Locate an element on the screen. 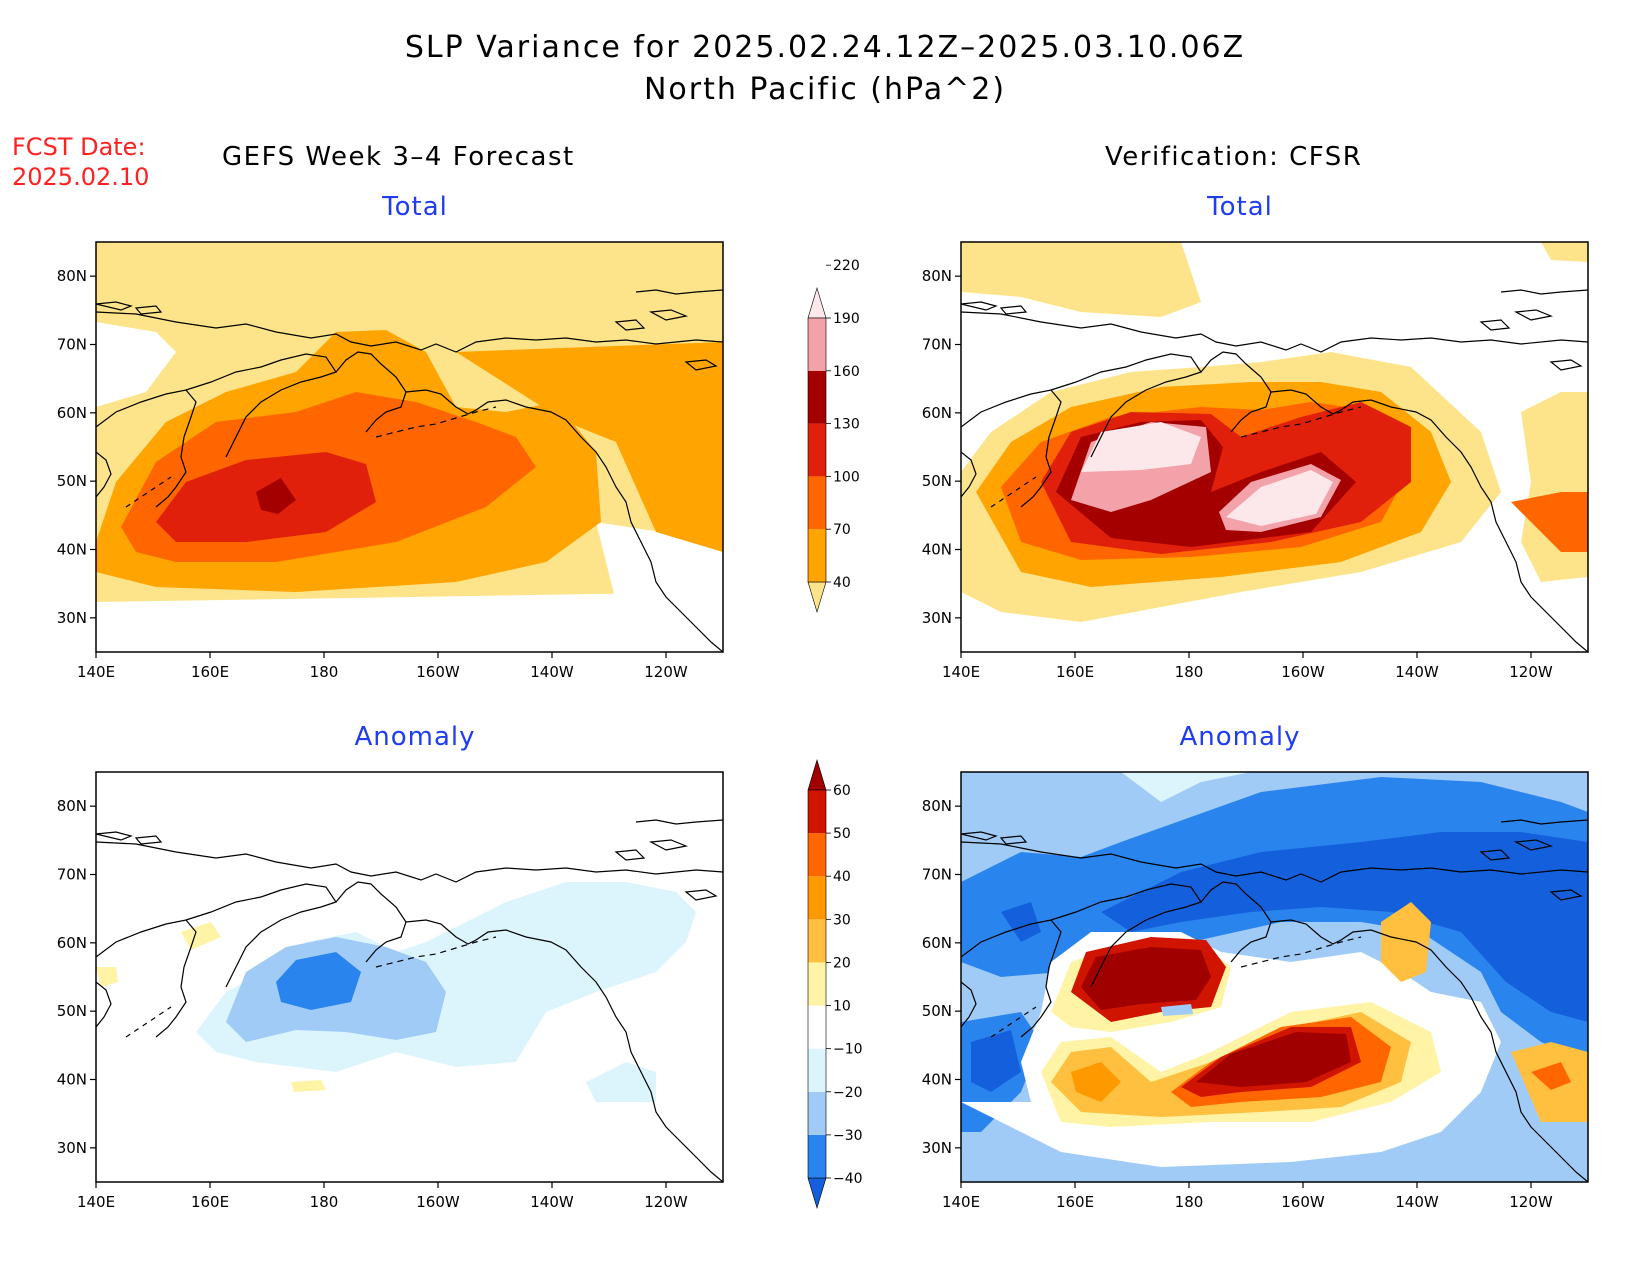 Image resolution: width=1650 pixels, height=1275 pixels. colorbar-label: 160 is located at coordinates (846, 372).